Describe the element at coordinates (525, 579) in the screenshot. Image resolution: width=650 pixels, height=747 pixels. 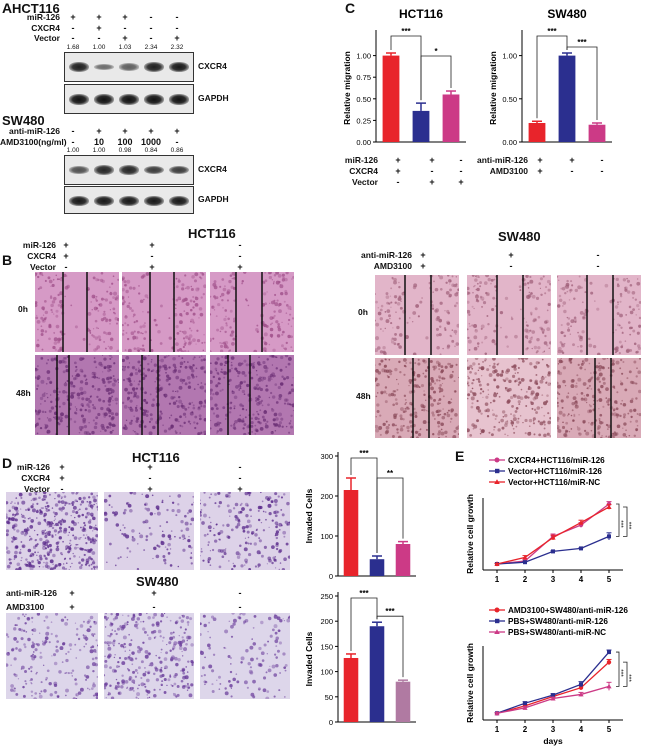
I see `E-HCT116-xtick-label-1: 2` at that location.